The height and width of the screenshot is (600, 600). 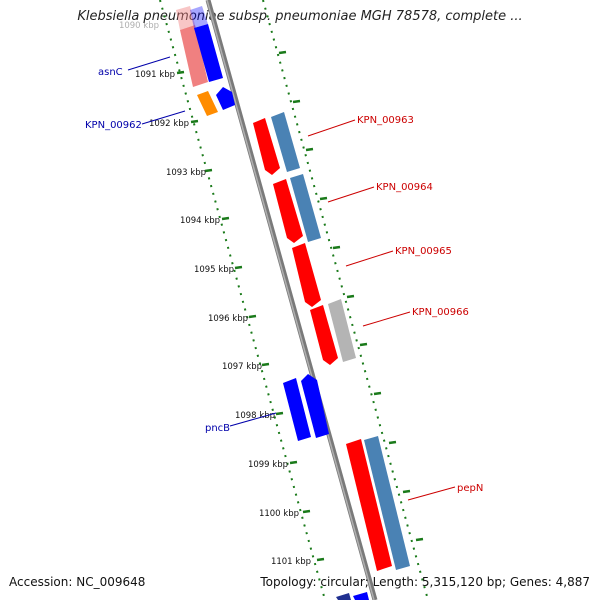 What do you see at coordinates (199, 17) in the screenshot?
I see `gene-blue-top-faded` at bounding box center [199, 17].